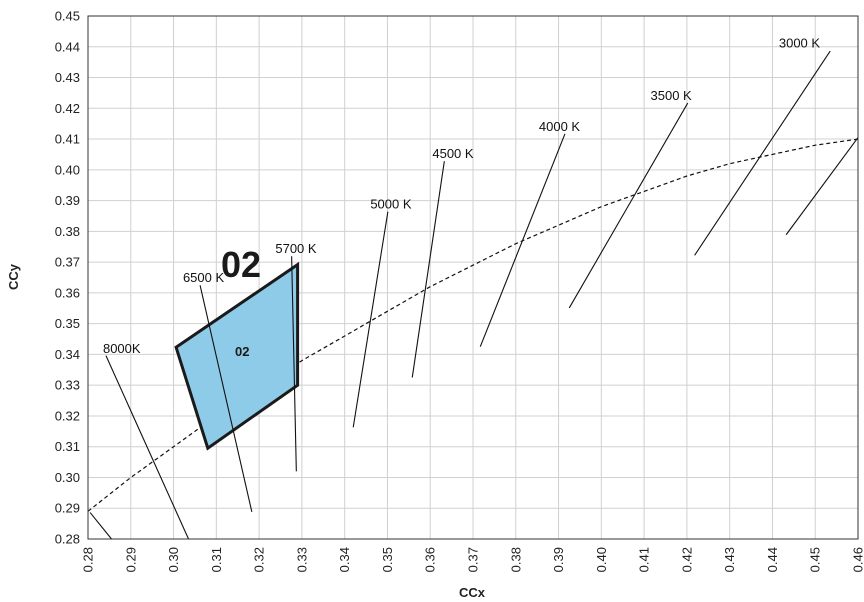  I want to click on x-tick-label: 0.37, so click(473, 559).